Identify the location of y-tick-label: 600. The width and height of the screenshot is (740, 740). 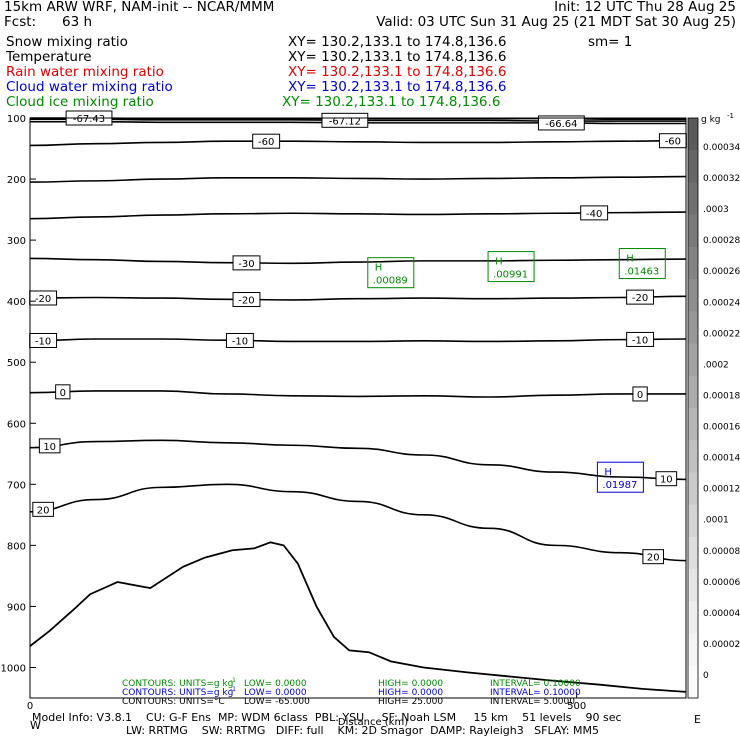
(16, 424).